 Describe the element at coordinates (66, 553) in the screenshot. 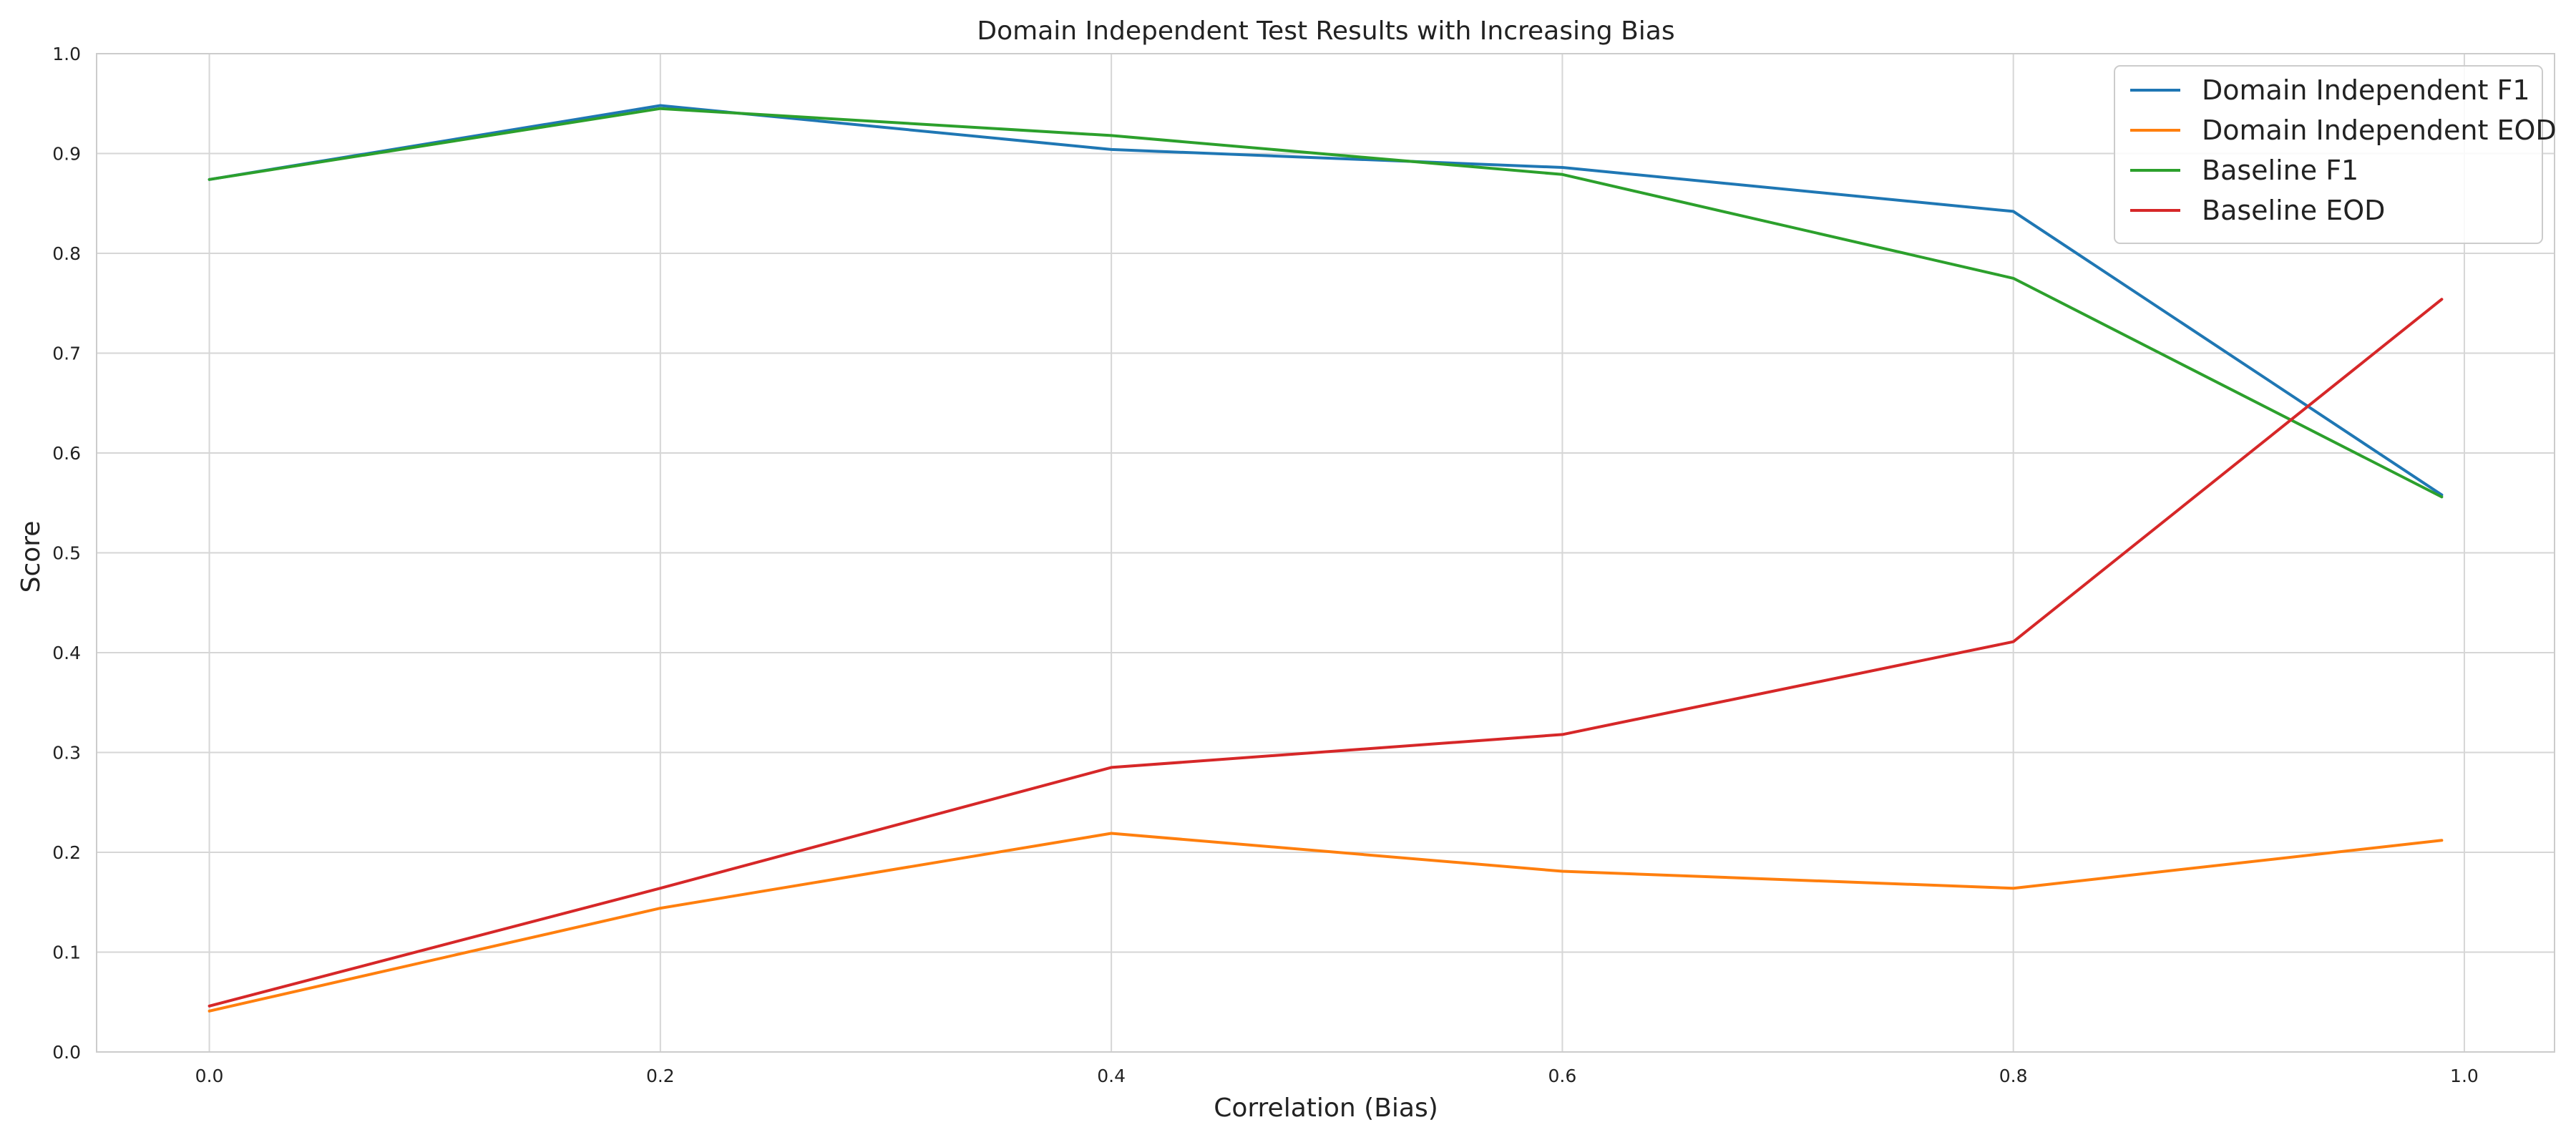

I see `y-tick-label: 0.5` at that location.